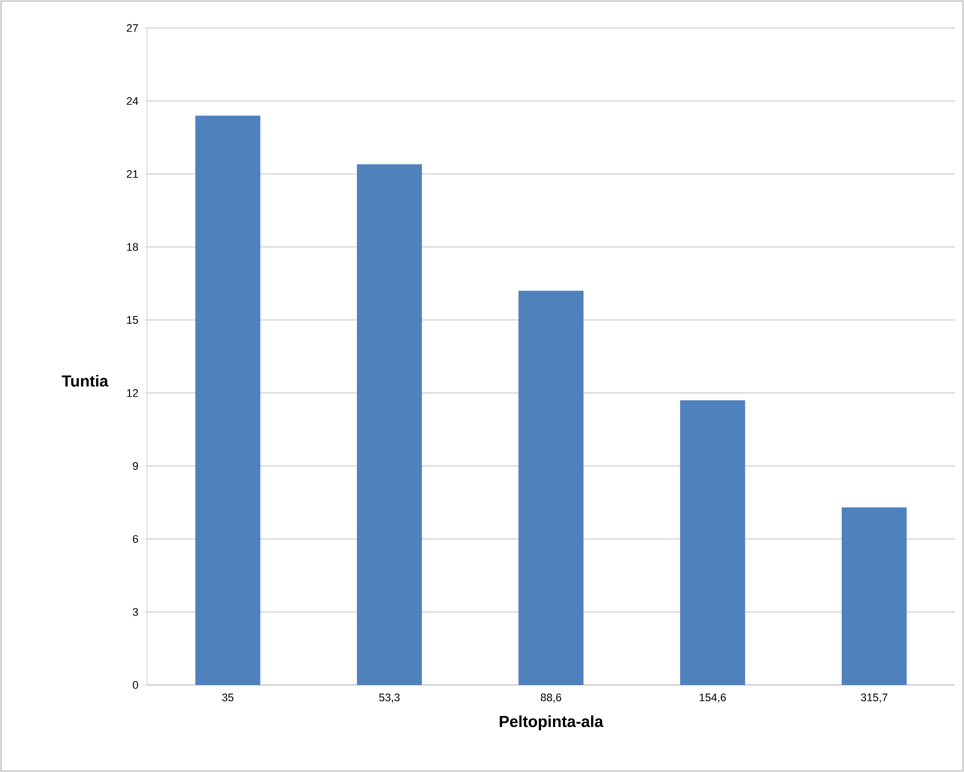  I want to click on y-tick-label: 15, so click(132, 320).